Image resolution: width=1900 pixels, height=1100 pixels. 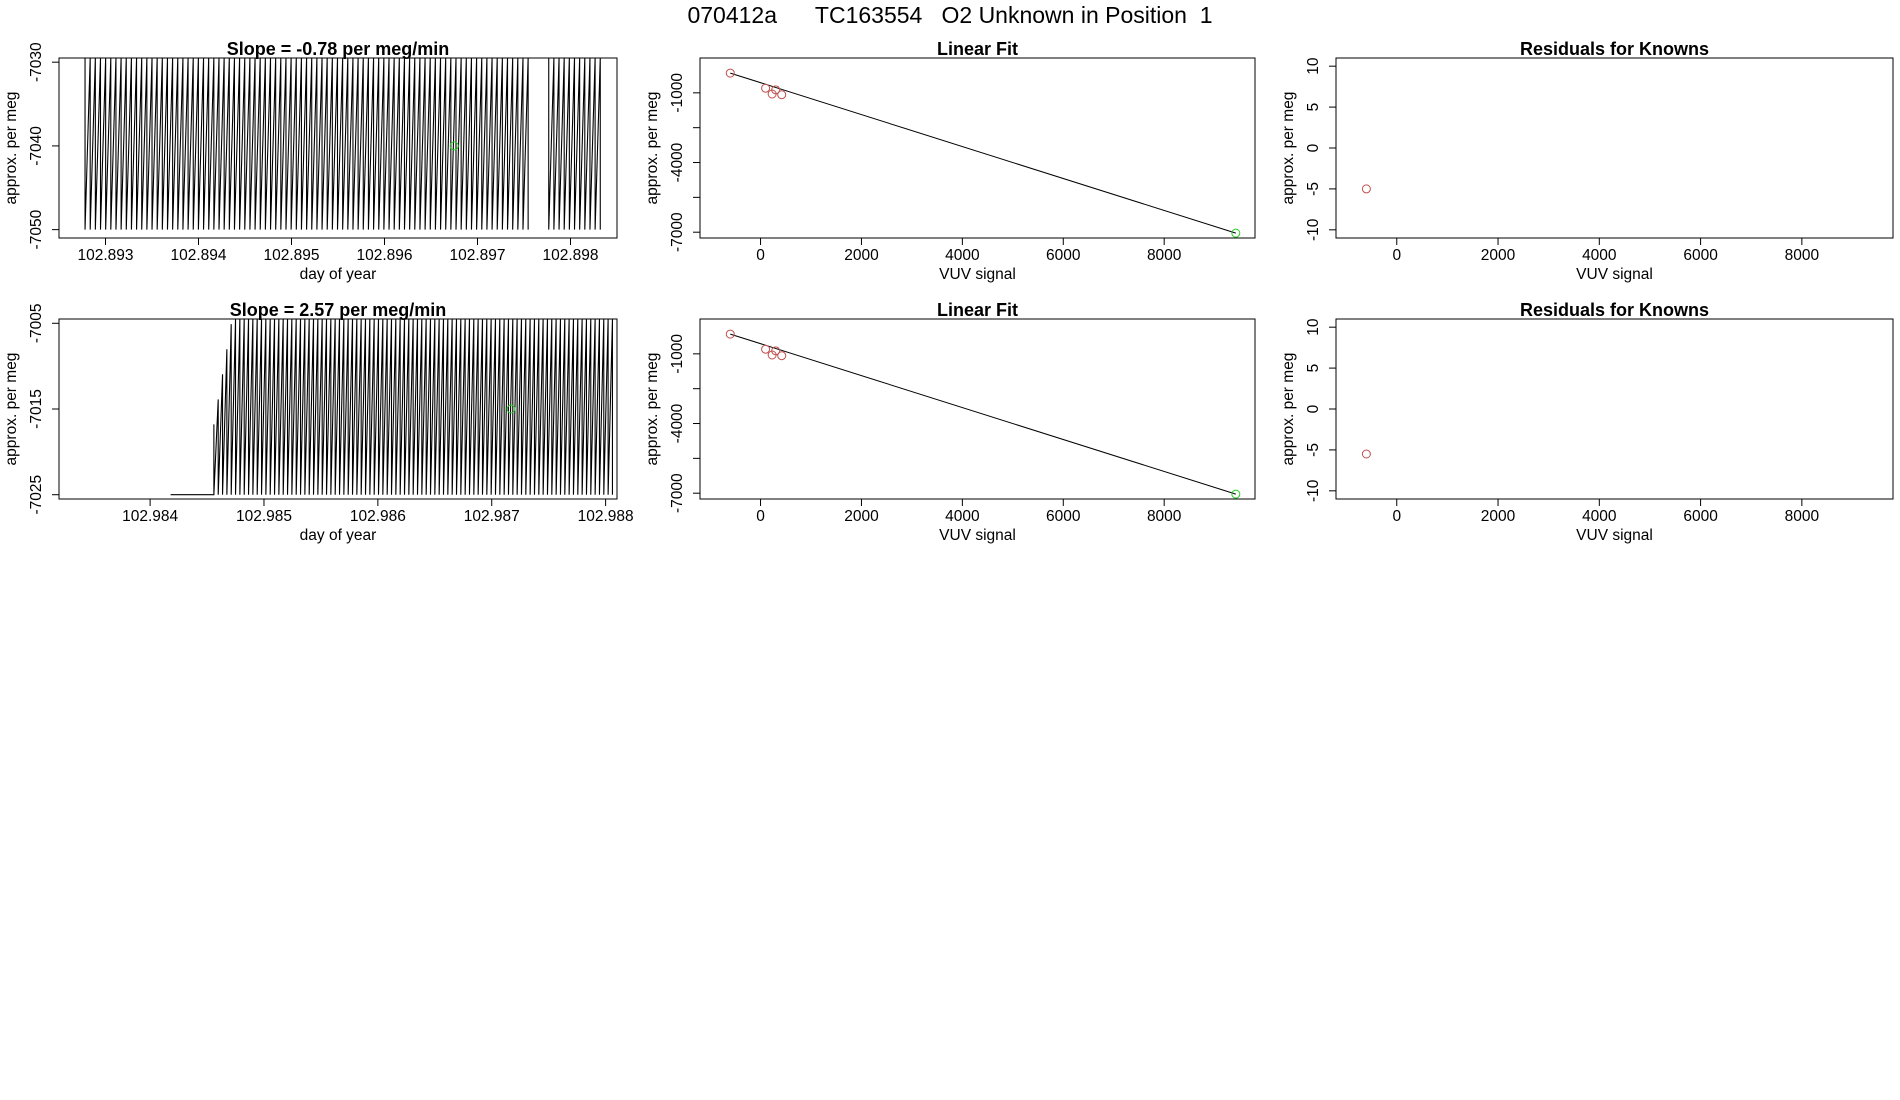 What do you see at coordinates (36, 146) in the screenshot?
I see `y-tick-label: -7040` at bounding box center [36, 146].